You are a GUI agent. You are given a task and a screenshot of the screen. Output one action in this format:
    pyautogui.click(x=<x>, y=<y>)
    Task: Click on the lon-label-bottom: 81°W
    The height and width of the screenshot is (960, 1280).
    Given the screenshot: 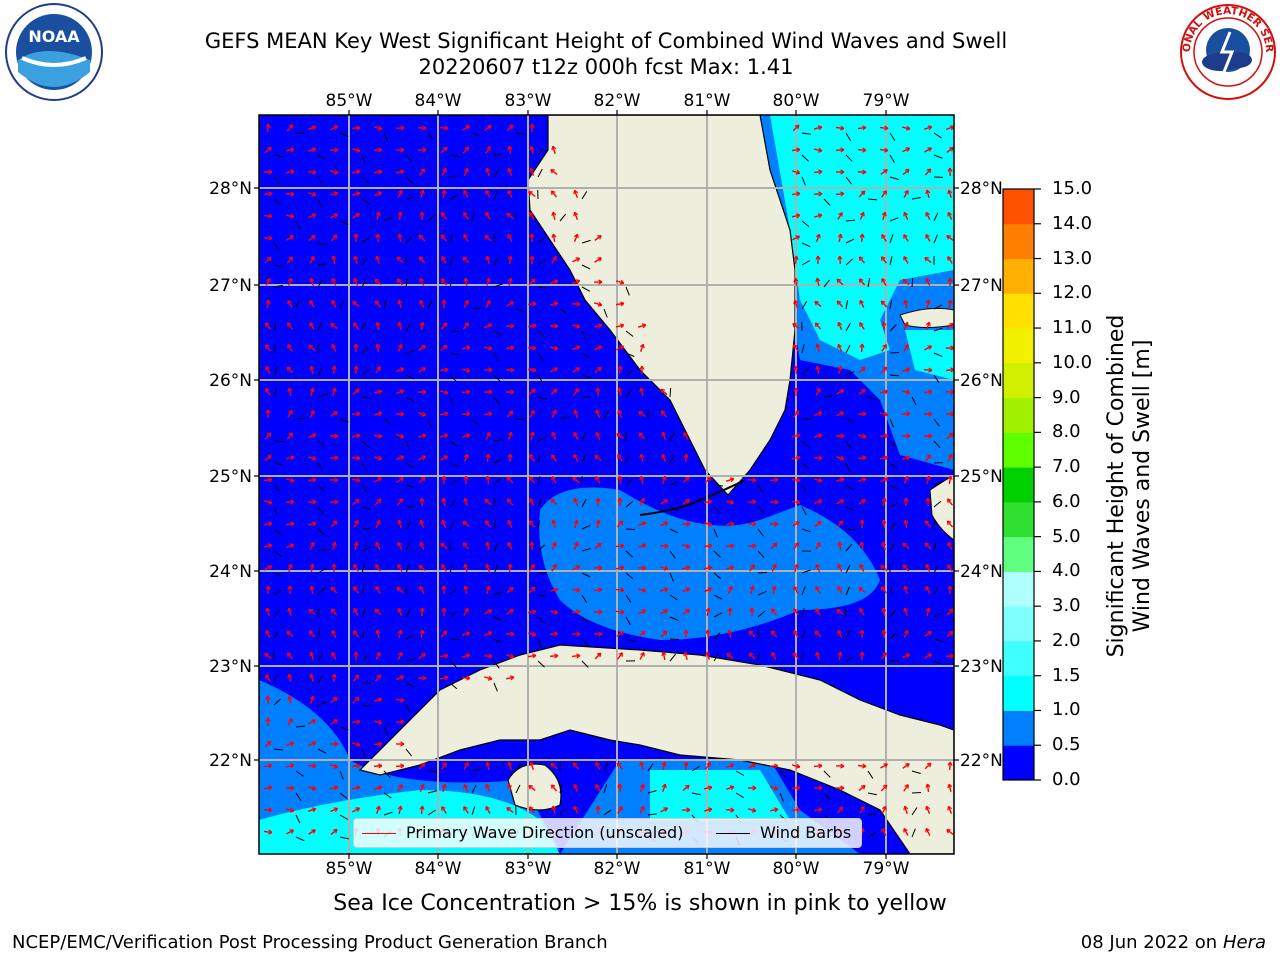 What is the action you would take?
    pyautogui.click(x=707, y=869)
    